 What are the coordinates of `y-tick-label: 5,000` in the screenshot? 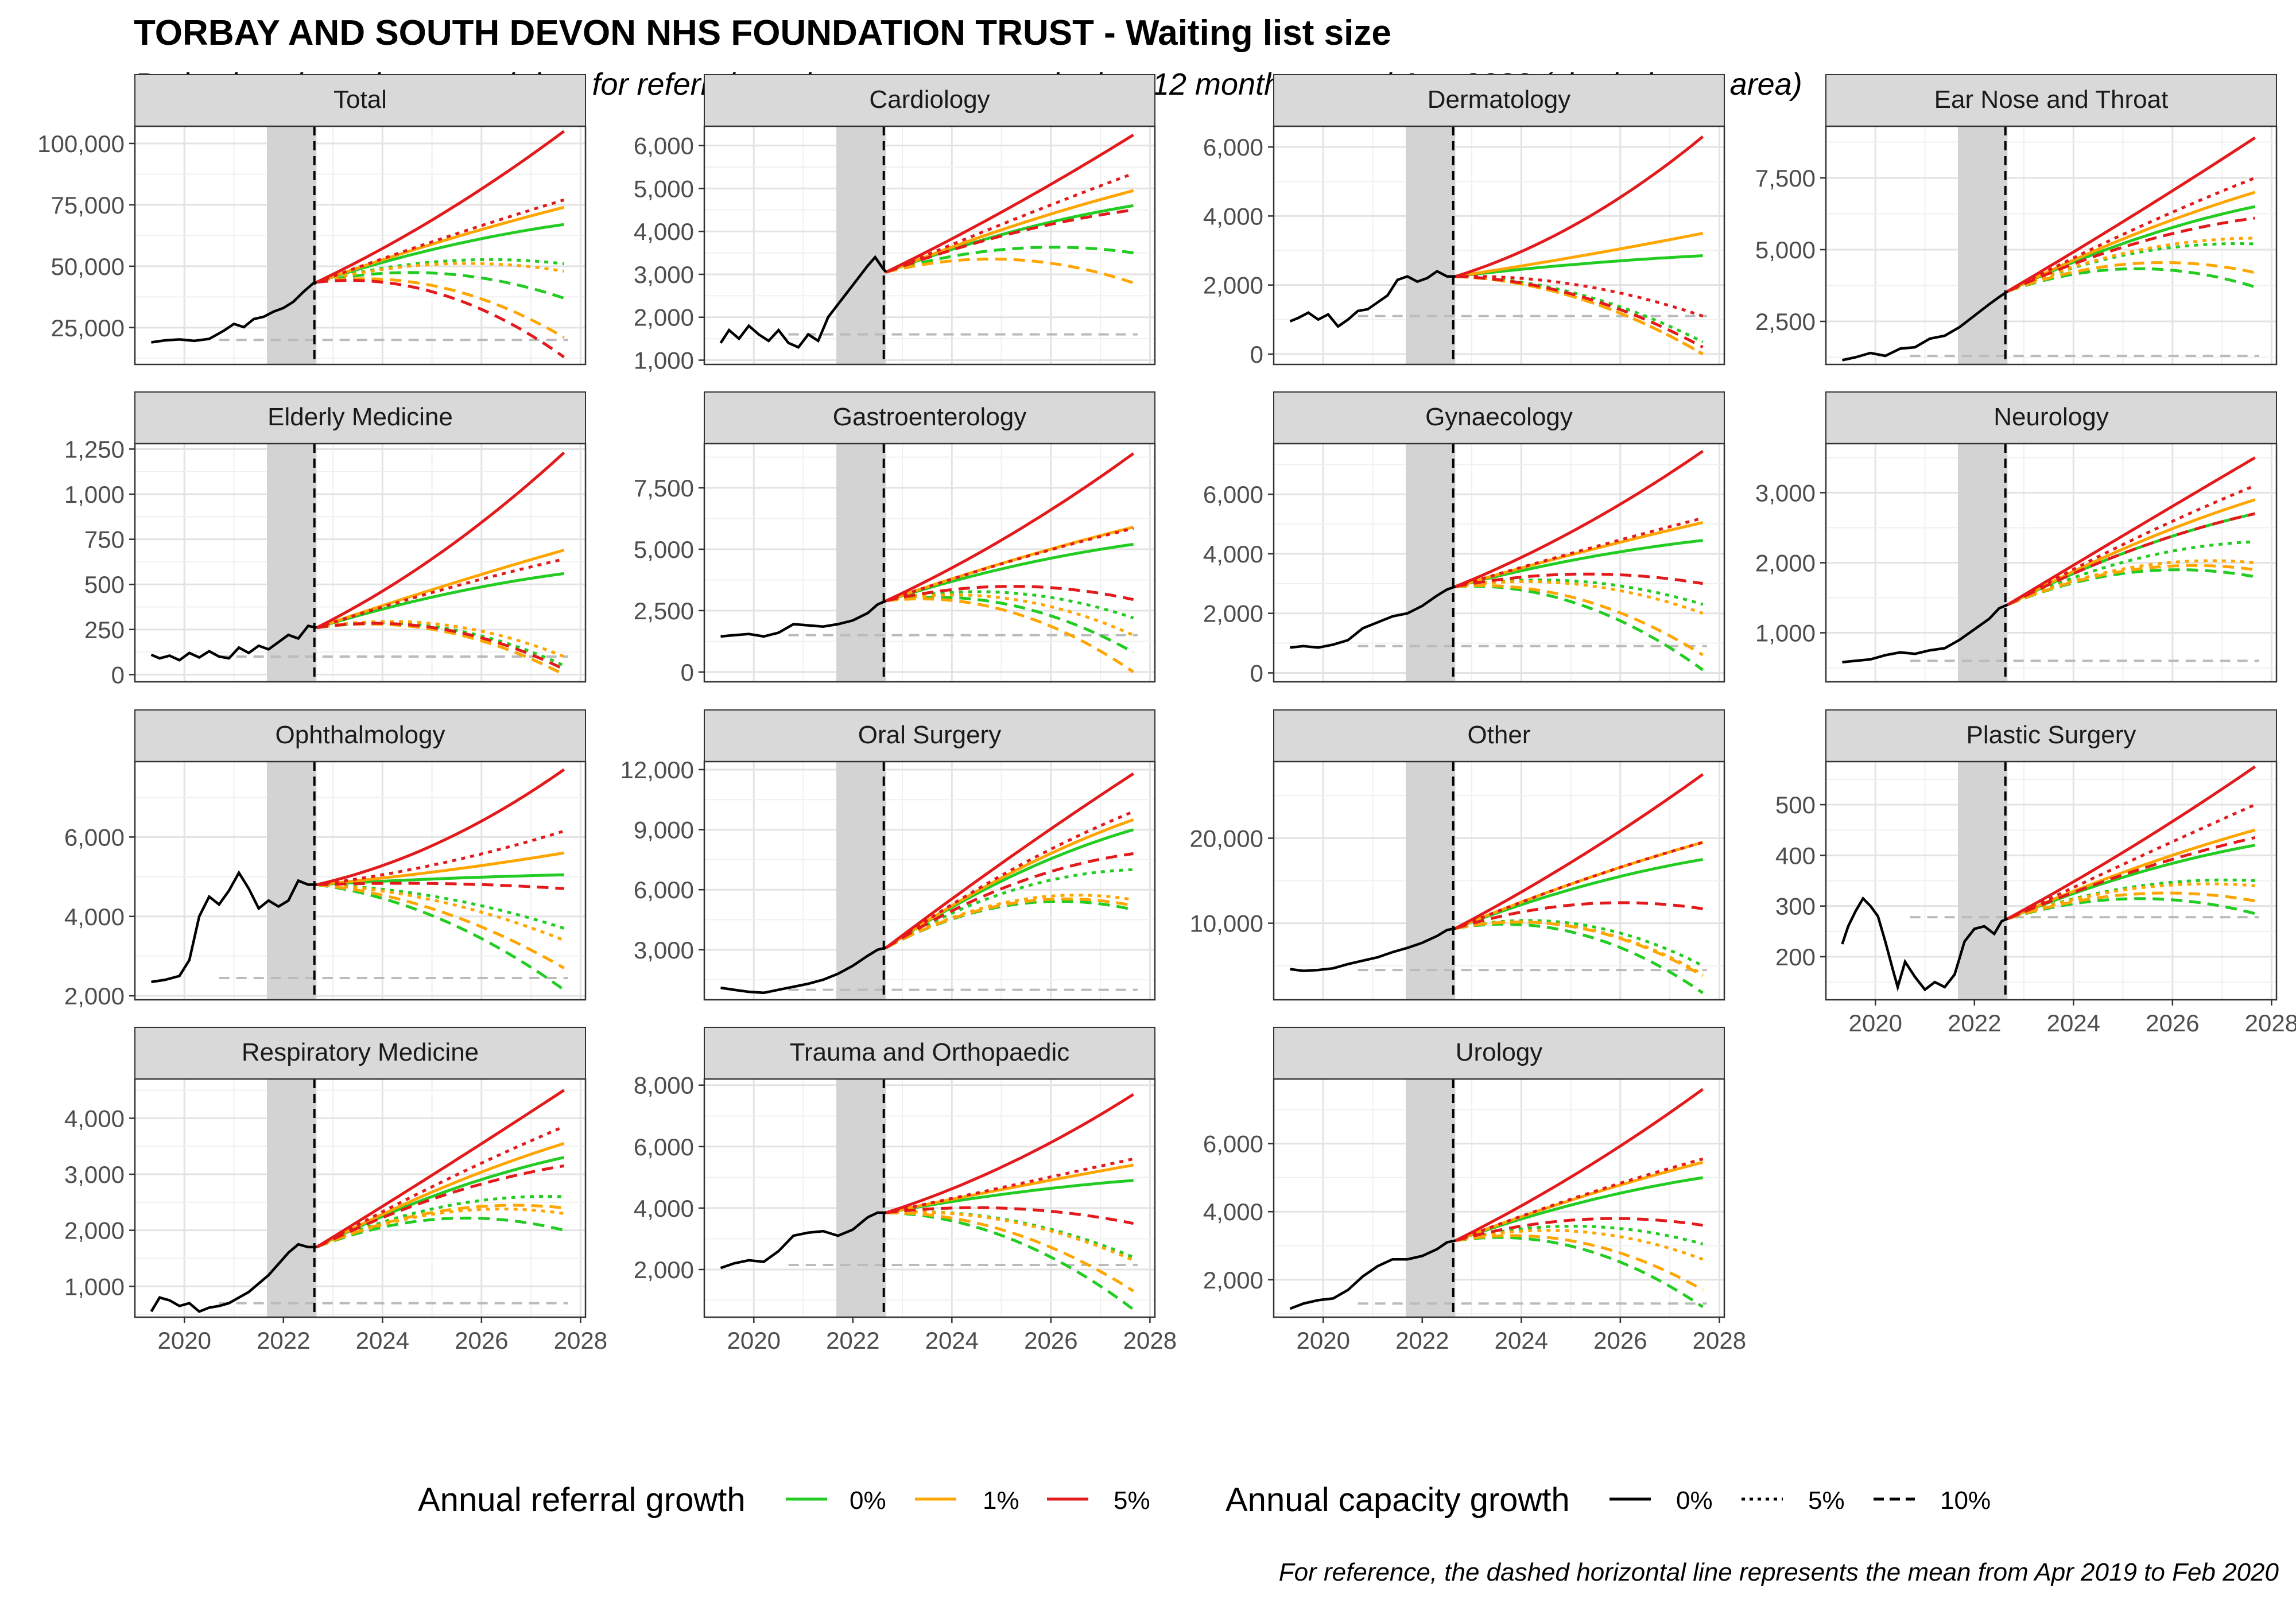 It's located at (664, 188).